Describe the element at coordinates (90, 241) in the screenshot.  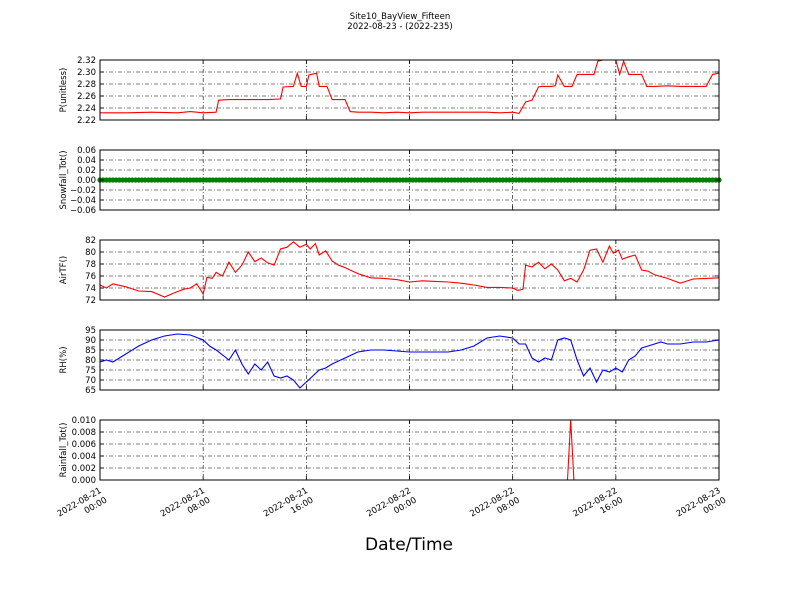
I see `y-tick-label: 82` at that location.